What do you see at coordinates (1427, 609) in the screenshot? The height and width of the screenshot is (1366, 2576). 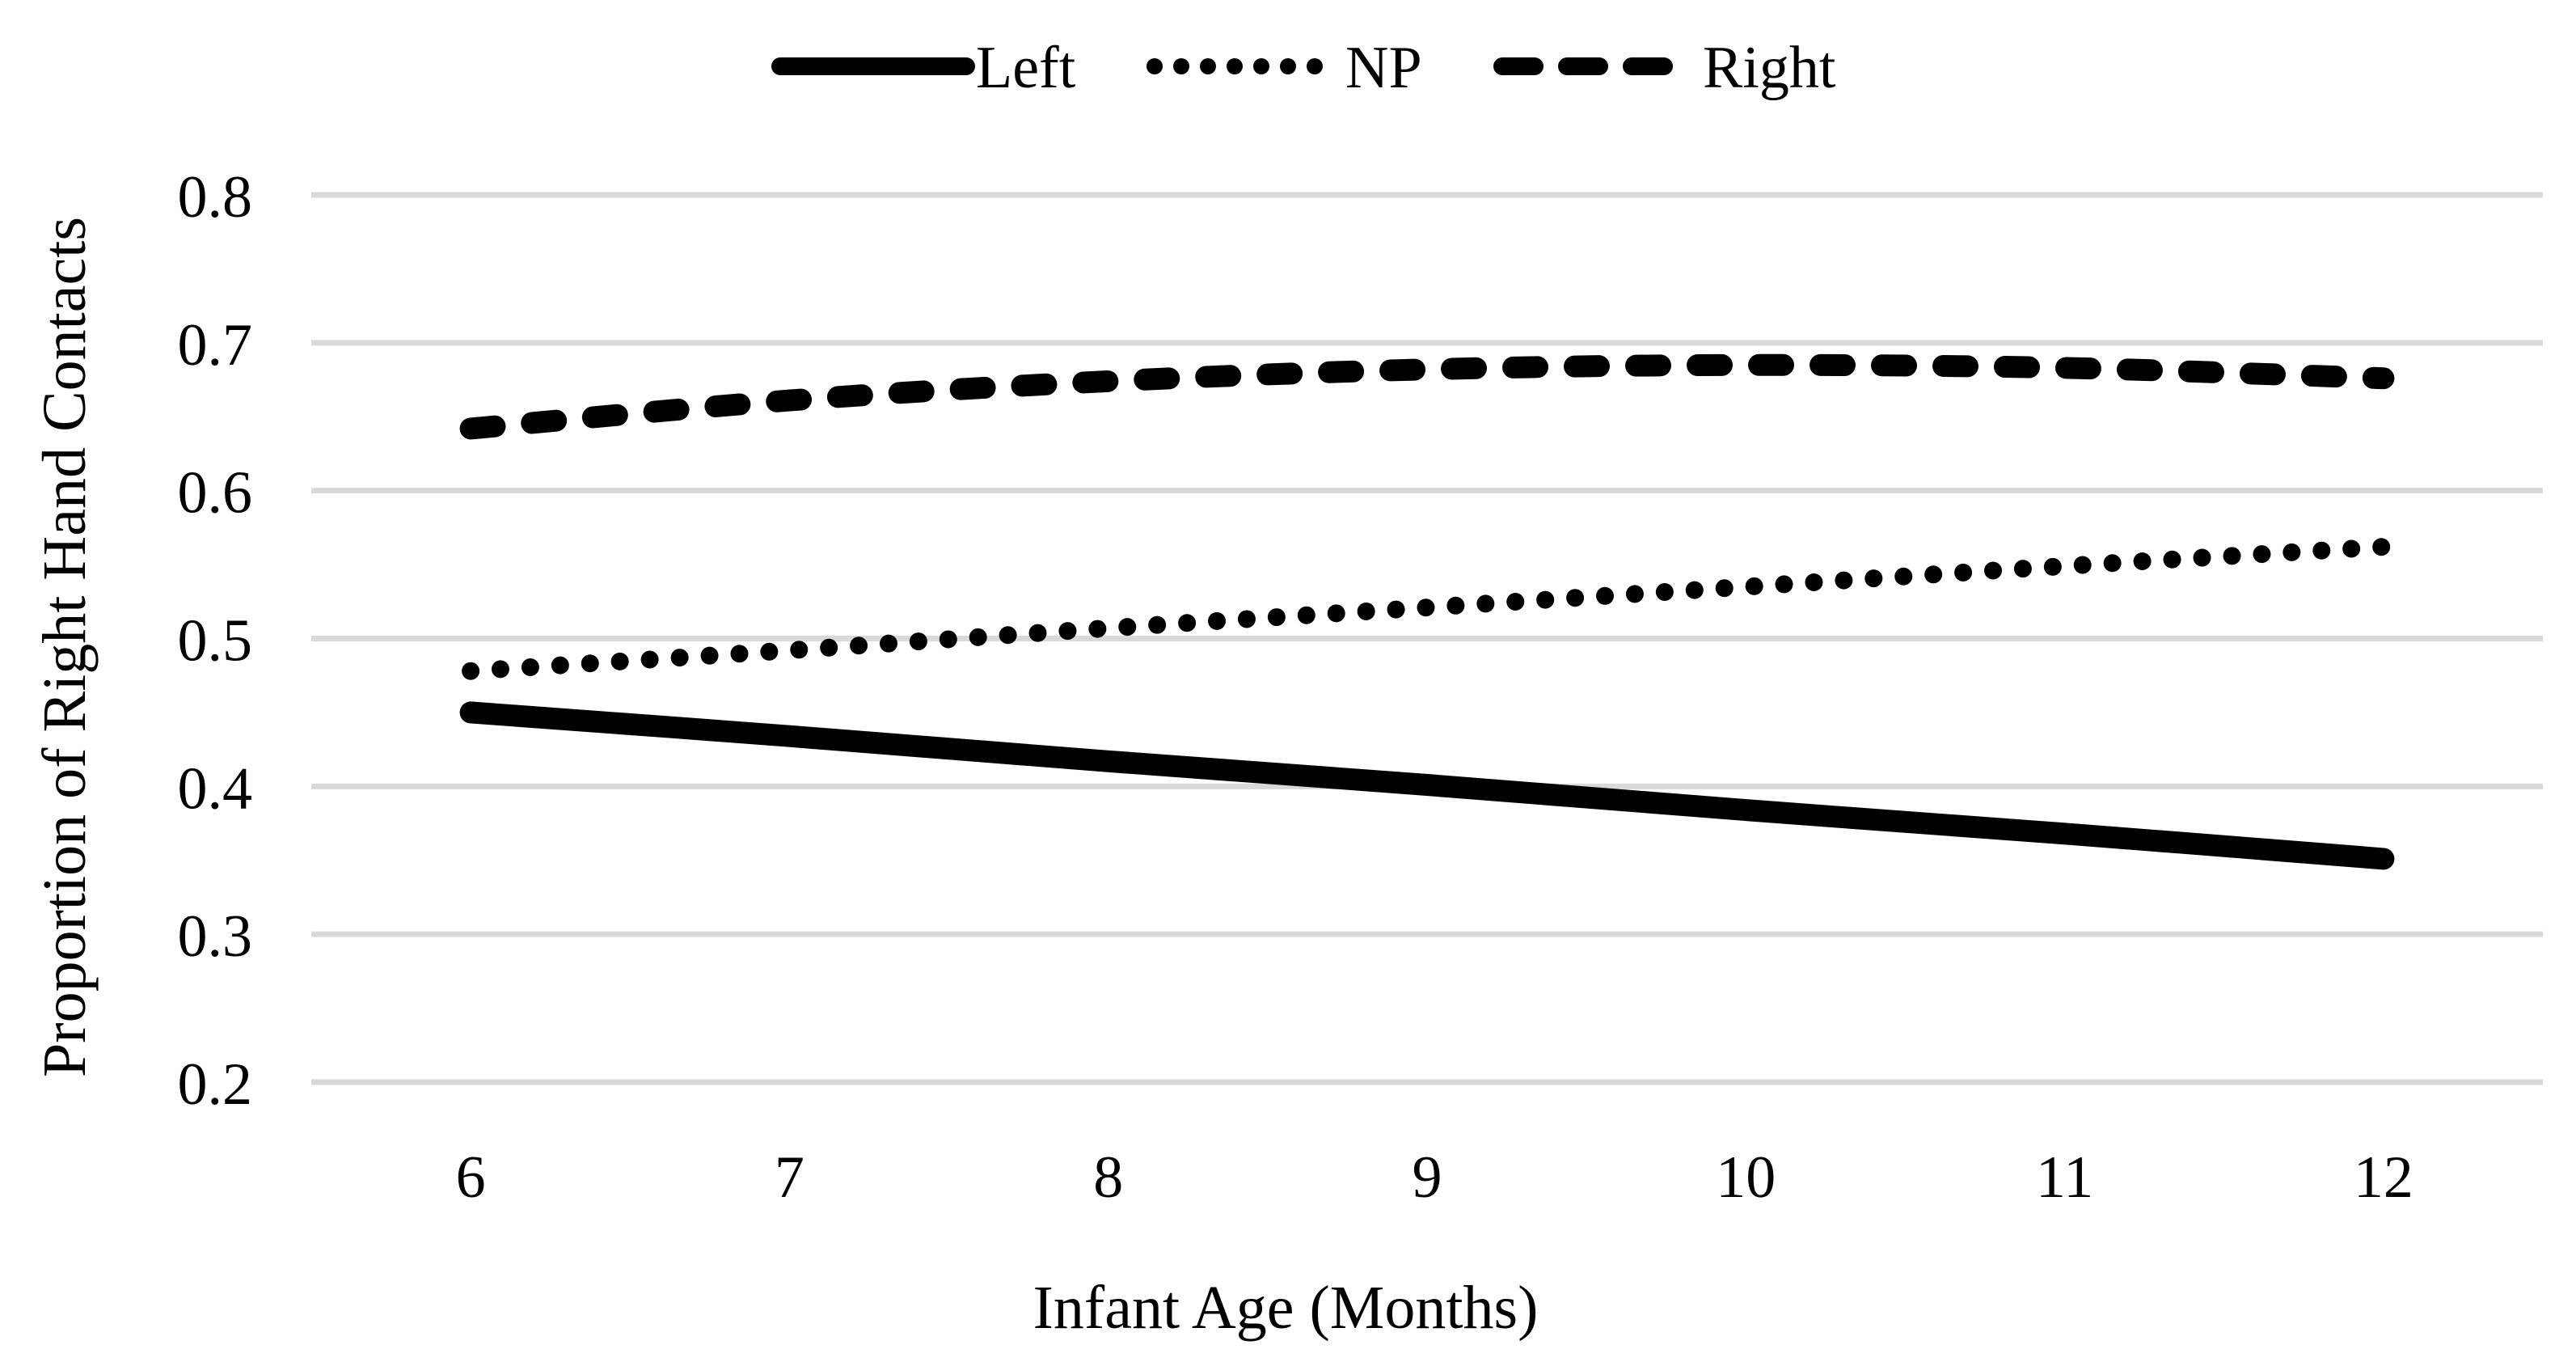 I see `series-line-np` at bounding box center [1427, 609].